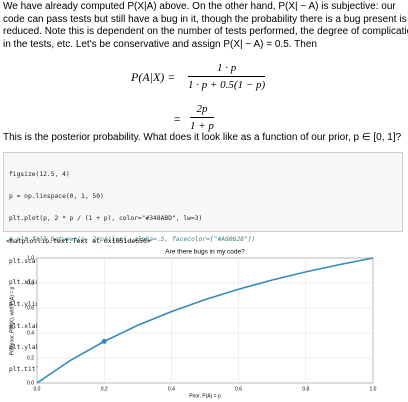 This screenshot has height=402, width=408. Describe the element at coordinates (373, 389) in the screenshot. I see `x-tick-label: 1.0` at that location.